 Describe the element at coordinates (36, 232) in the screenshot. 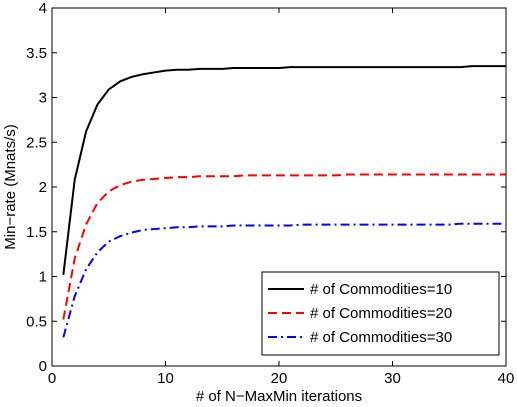

I see `y-tick-label: 1.5` at that location.